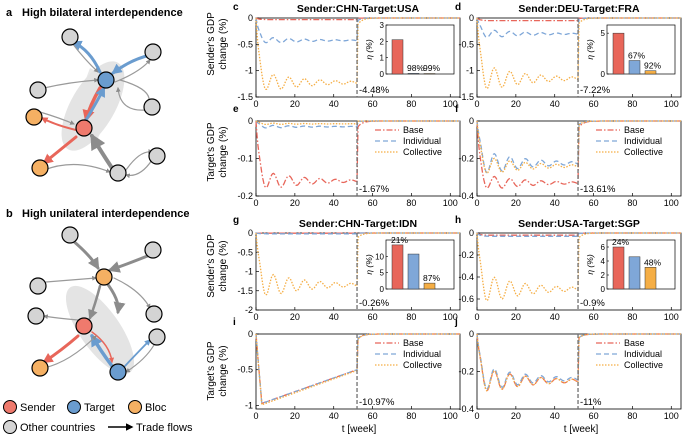 This screenshot has height=437, width=685. Describe the element at coordinates (382, 58) in the screenshot. I see `inset-y-tick-label: 1` at that location.